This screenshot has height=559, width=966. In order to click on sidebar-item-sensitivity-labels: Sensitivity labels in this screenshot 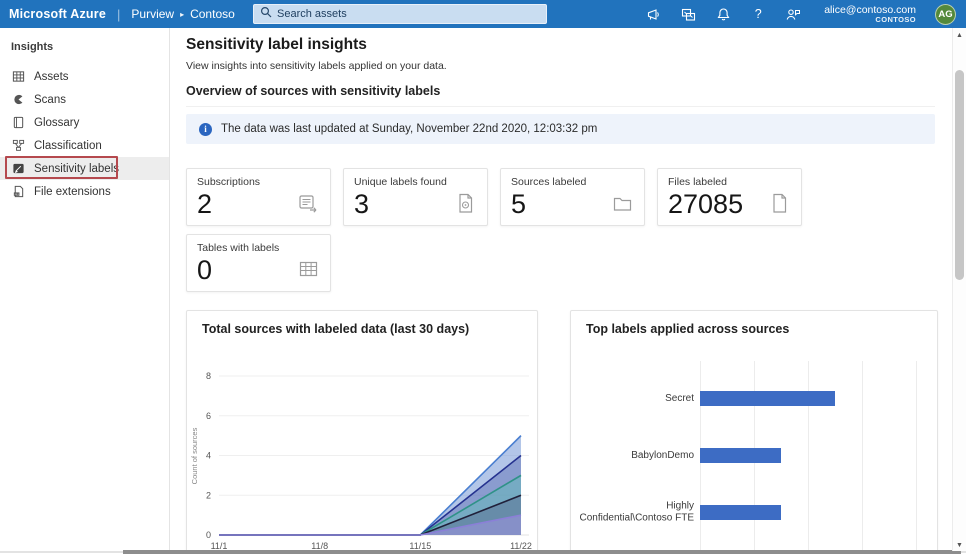, I will do `click(84, 168)`.